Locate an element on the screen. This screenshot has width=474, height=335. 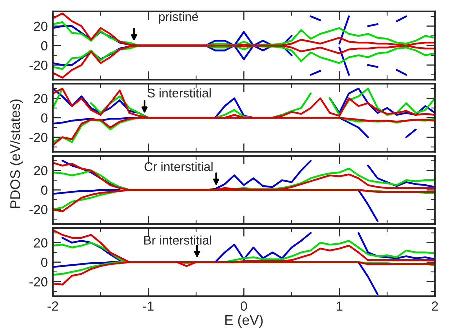
y-axis-title: PDOS (eV/states) is located at coordinates (17, 154).